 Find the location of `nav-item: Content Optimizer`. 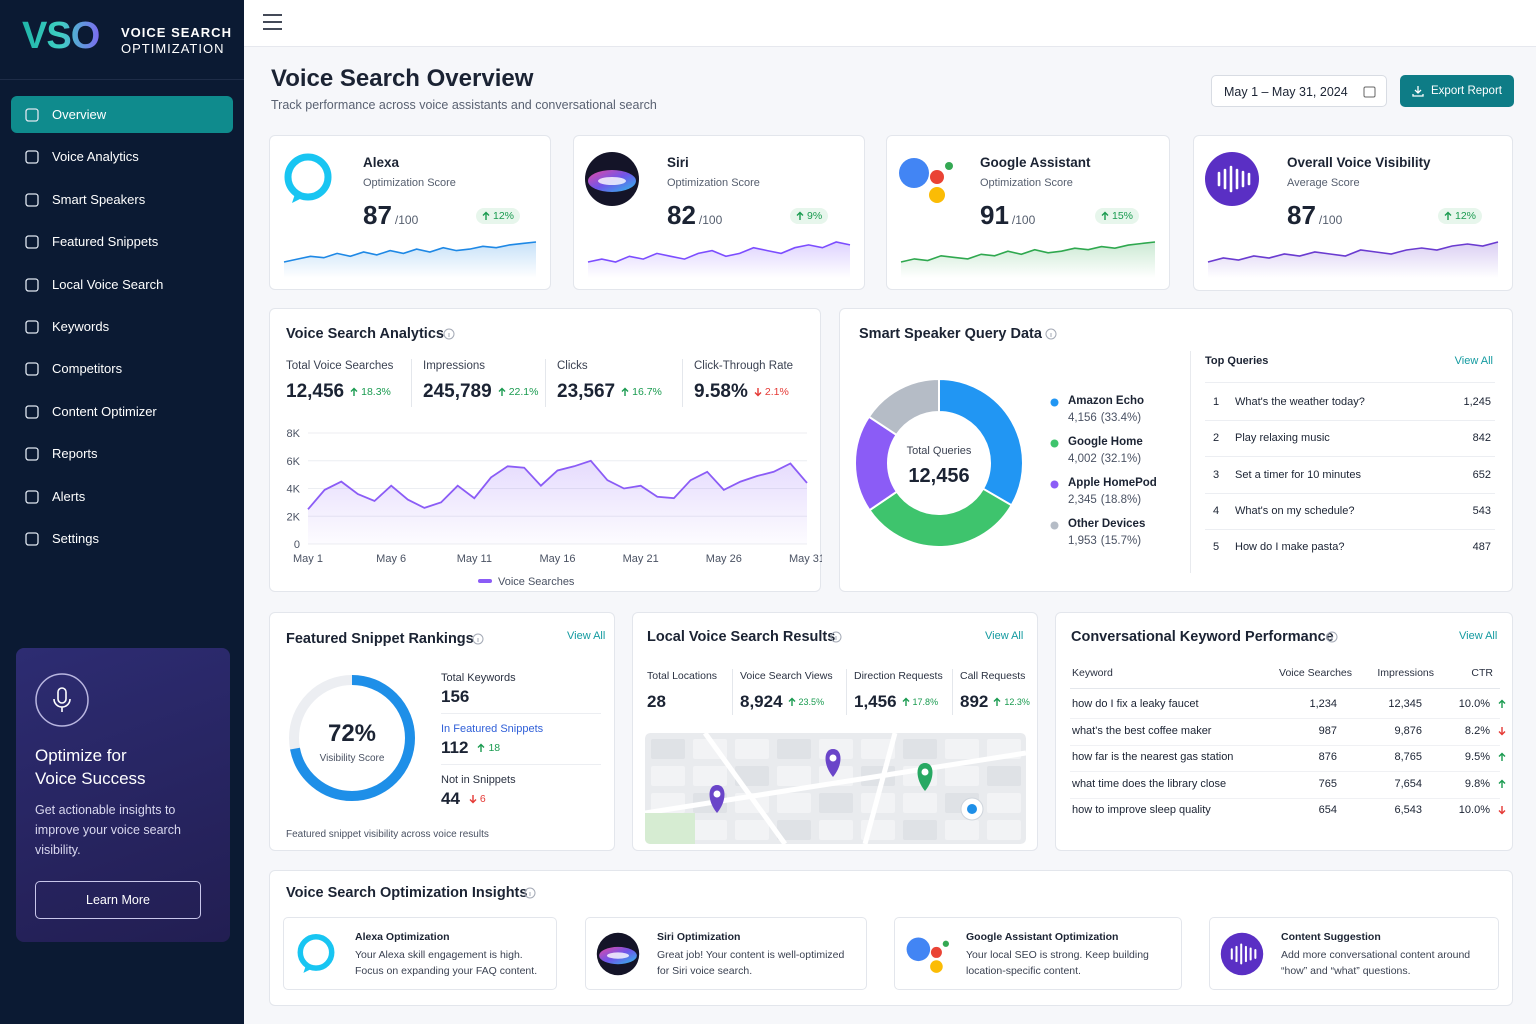

nav-item: Content Optimizer is located at coordinates (122, 411).